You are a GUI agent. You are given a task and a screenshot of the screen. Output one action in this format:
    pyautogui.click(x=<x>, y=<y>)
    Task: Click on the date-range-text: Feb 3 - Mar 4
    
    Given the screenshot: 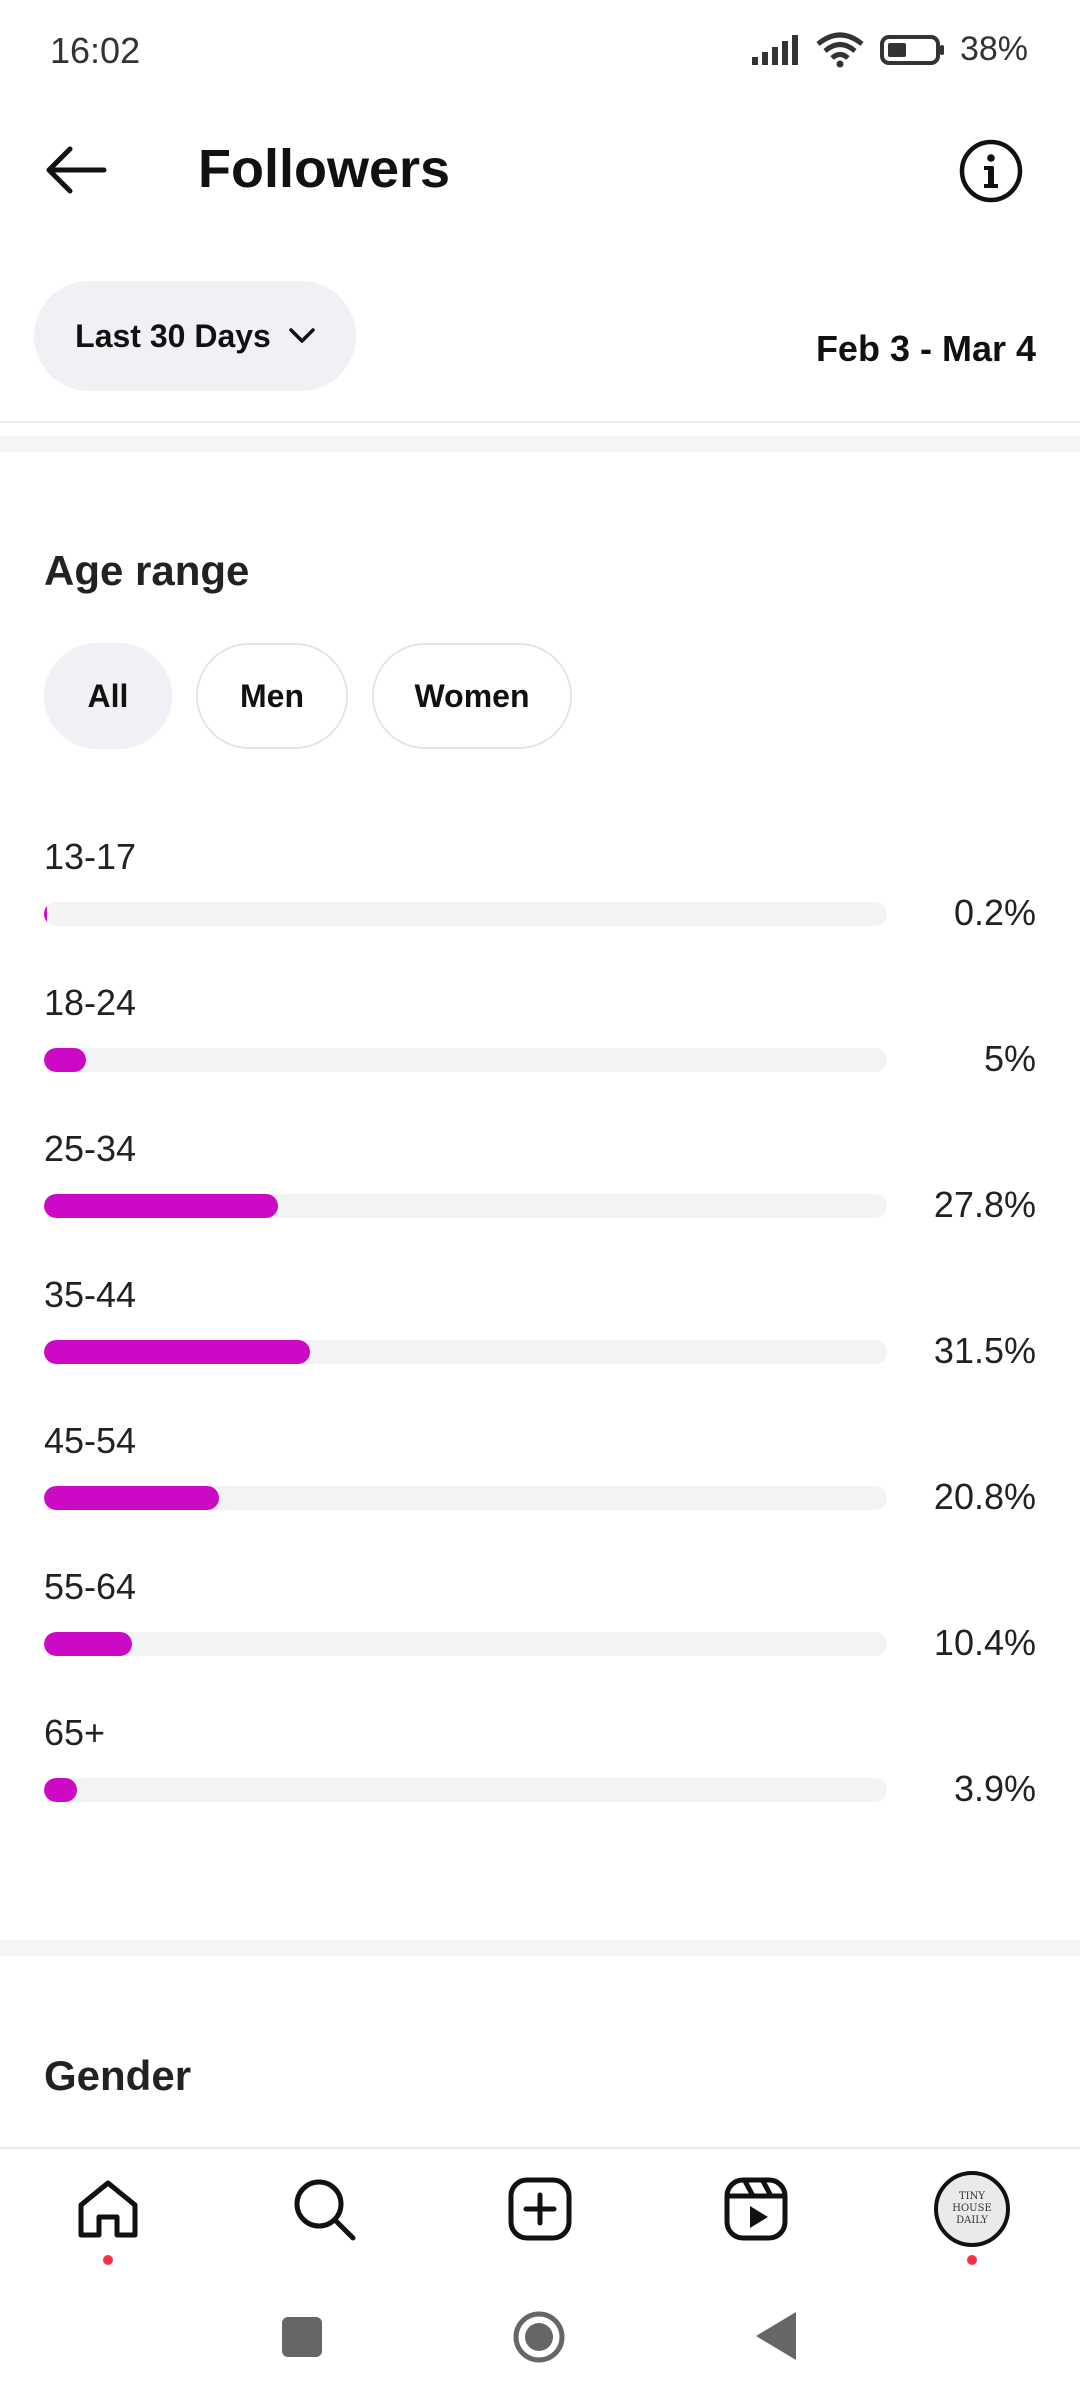 What is the action you would take?
    pyautogui.click(x=925, y=348)
    